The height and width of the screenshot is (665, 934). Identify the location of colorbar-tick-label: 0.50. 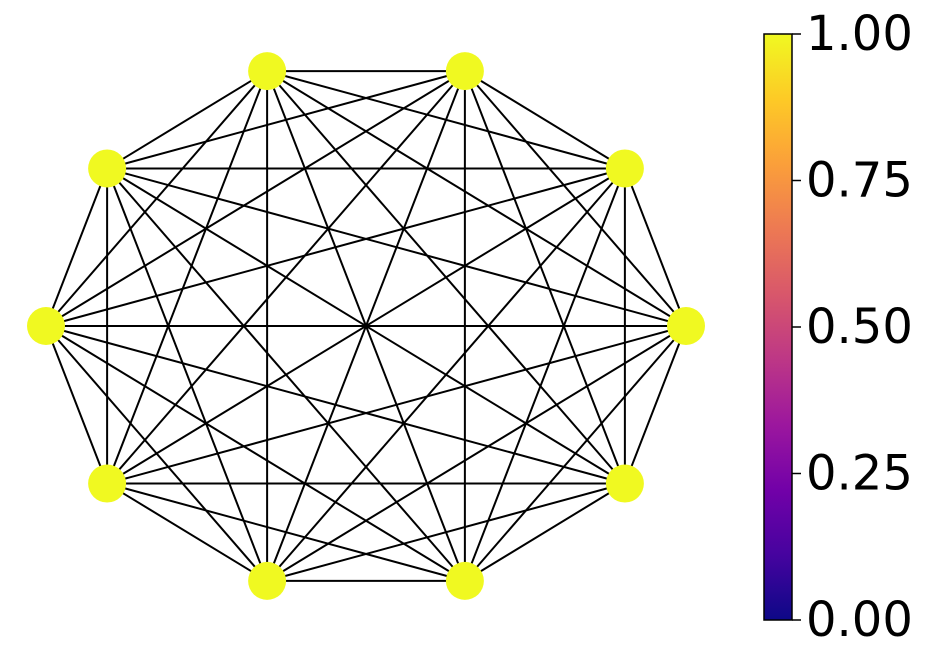
(859, 327).